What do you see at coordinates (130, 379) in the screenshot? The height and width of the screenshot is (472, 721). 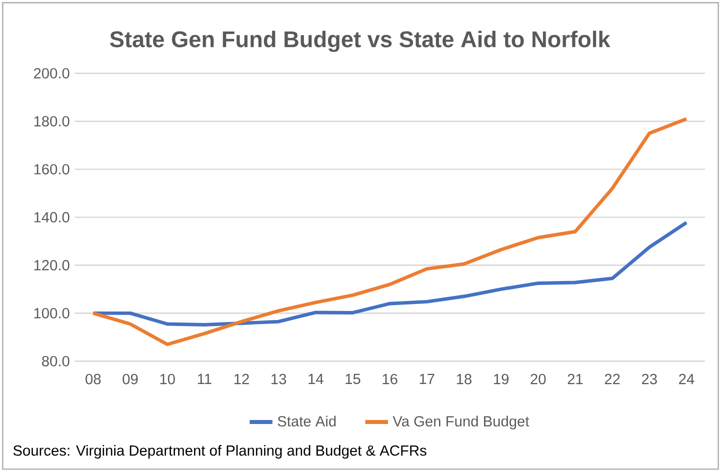 I see `x-tick-label: 09` at bounding box center [130, 379].